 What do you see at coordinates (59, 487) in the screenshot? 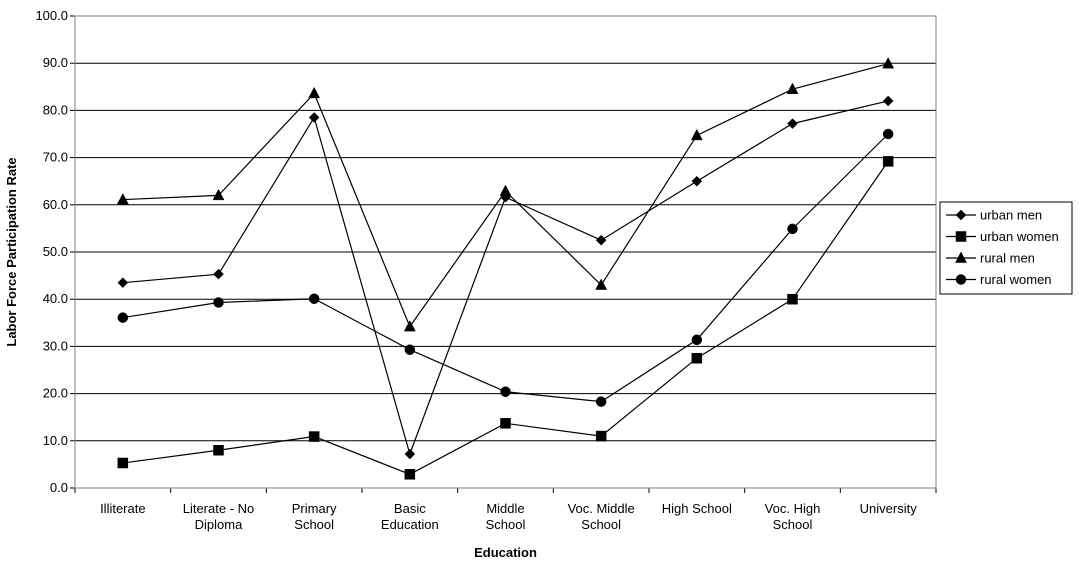
I see `y-tick-label: 0.0` at bounding box center [59, 487].